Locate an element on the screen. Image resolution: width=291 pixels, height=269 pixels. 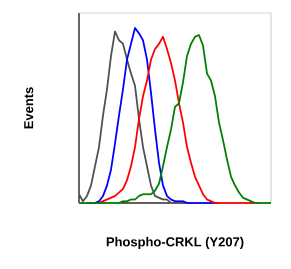
y-axis-title: Events is located at coordinates (29, 107).